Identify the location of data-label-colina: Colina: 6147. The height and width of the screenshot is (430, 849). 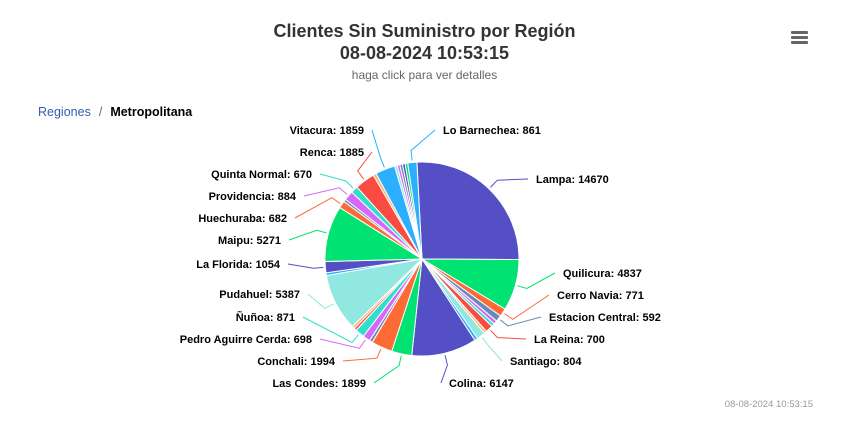
(481, 384).